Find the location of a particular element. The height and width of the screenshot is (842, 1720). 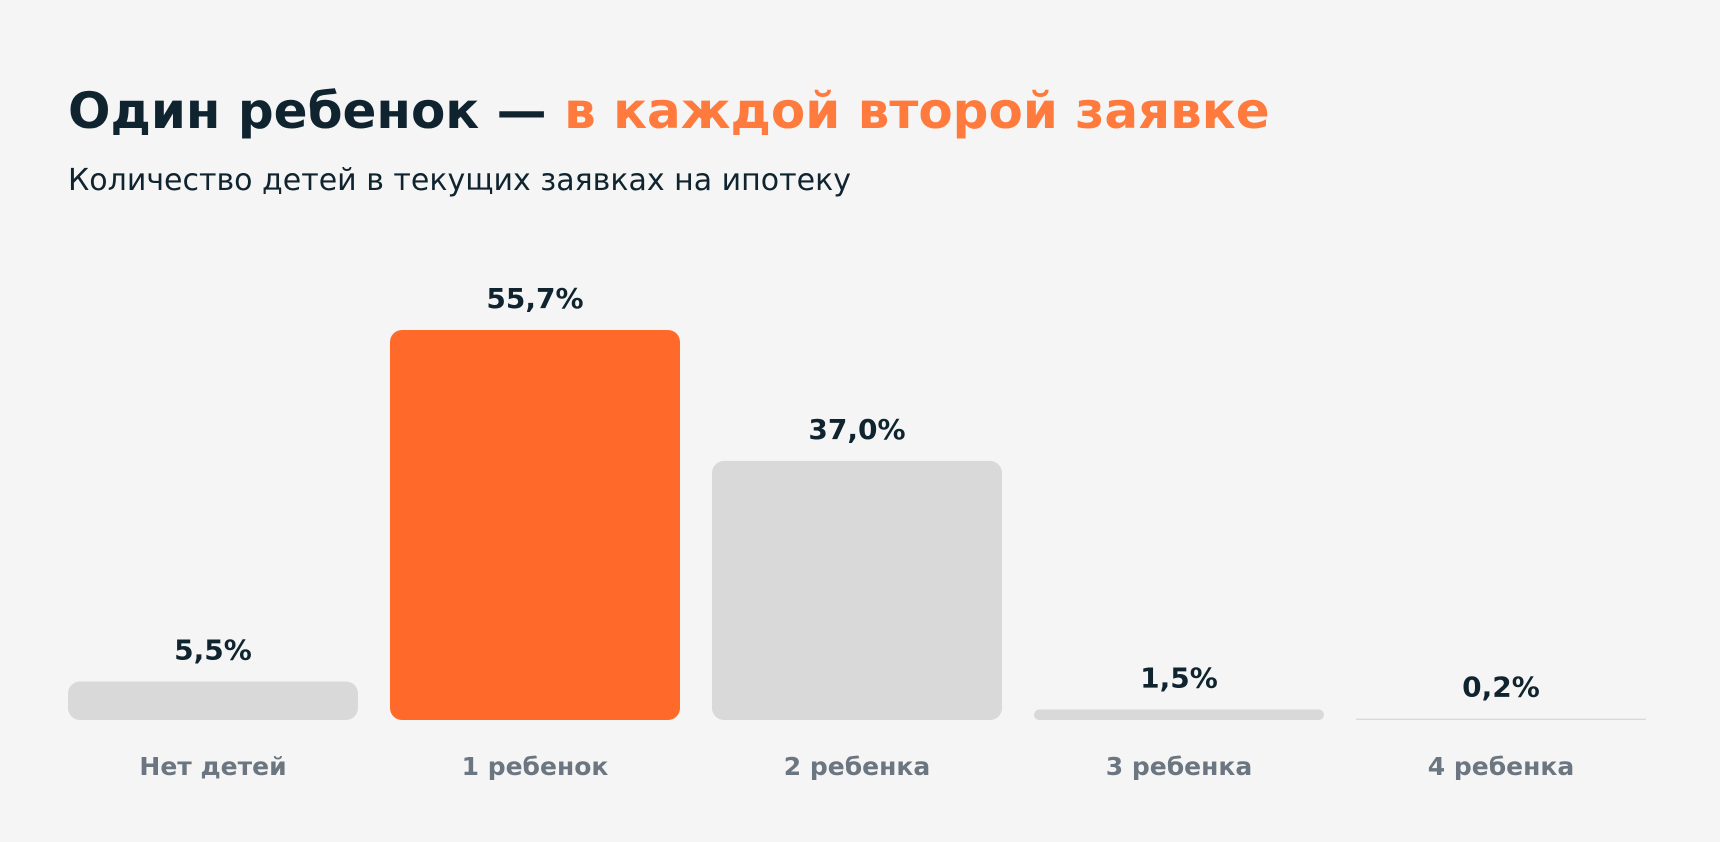

title-highlight: в каждой второй заявке is located at coordinates (917, 111).